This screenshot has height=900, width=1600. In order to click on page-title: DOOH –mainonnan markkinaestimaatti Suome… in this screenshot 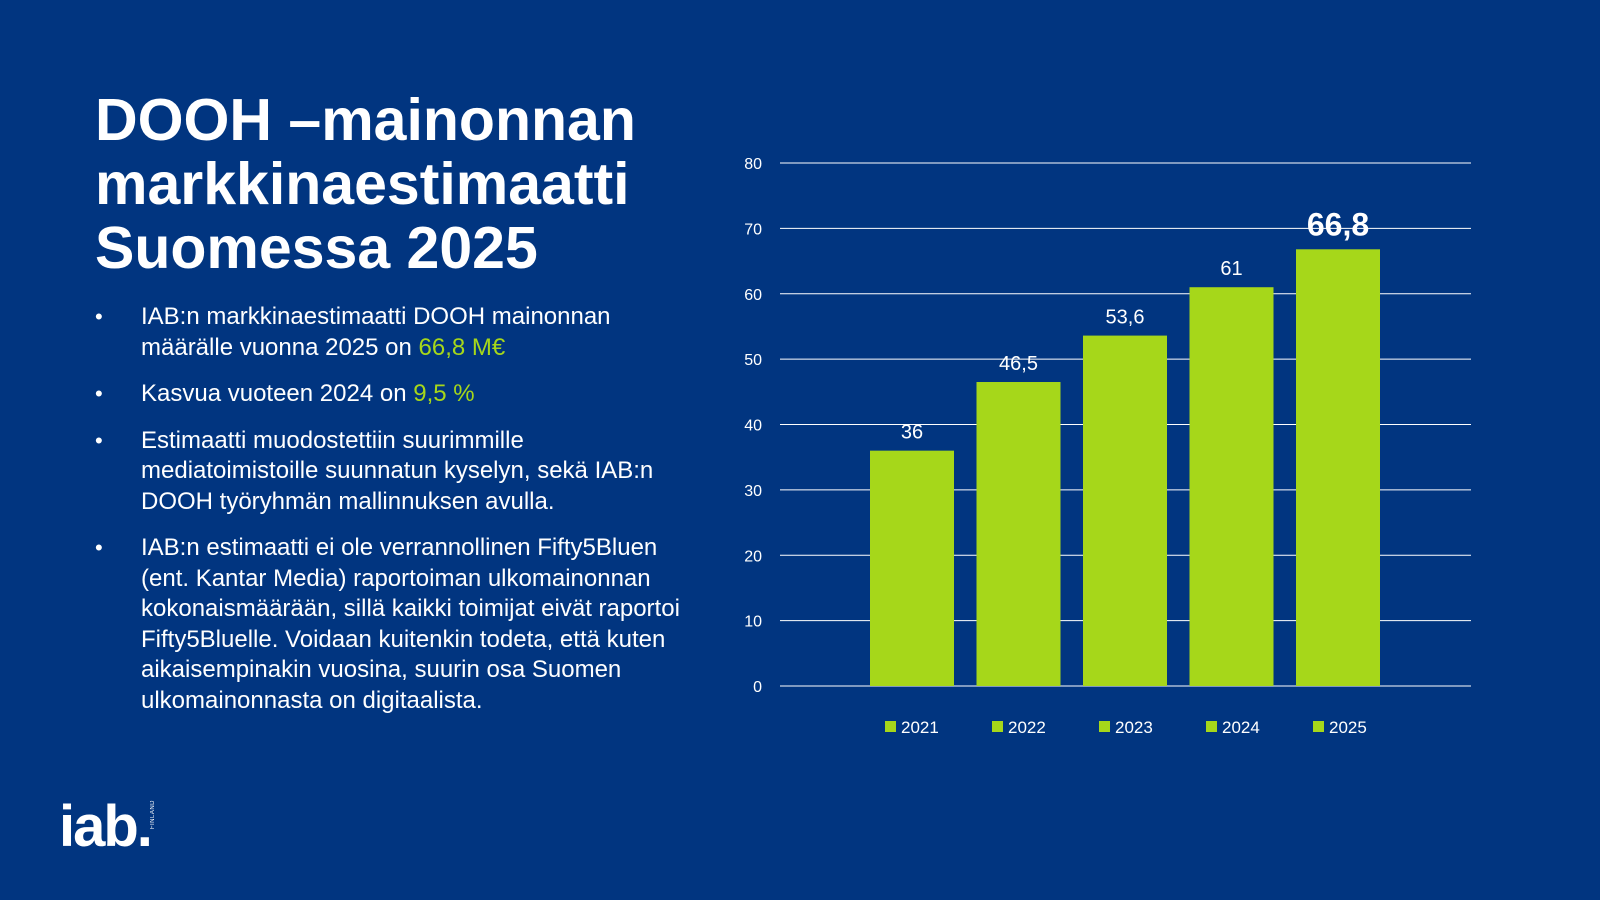, I will do `click(415, 184)`.